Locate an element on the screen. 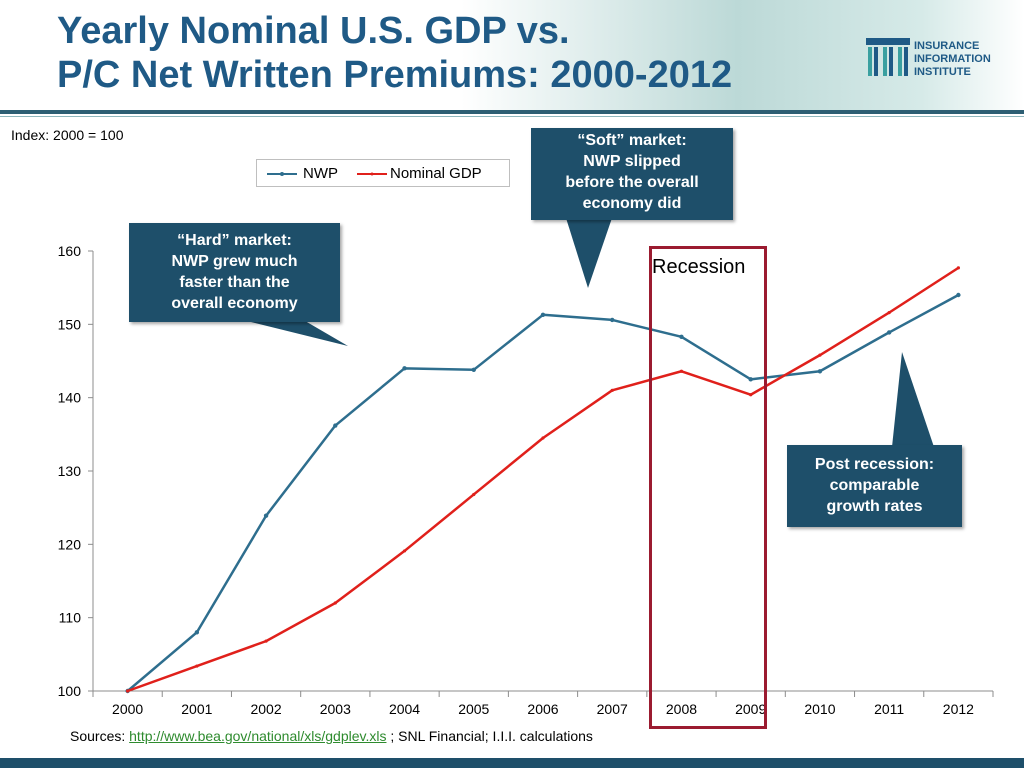  x-tick-label: 2005 is located at coordinates (473, 709).